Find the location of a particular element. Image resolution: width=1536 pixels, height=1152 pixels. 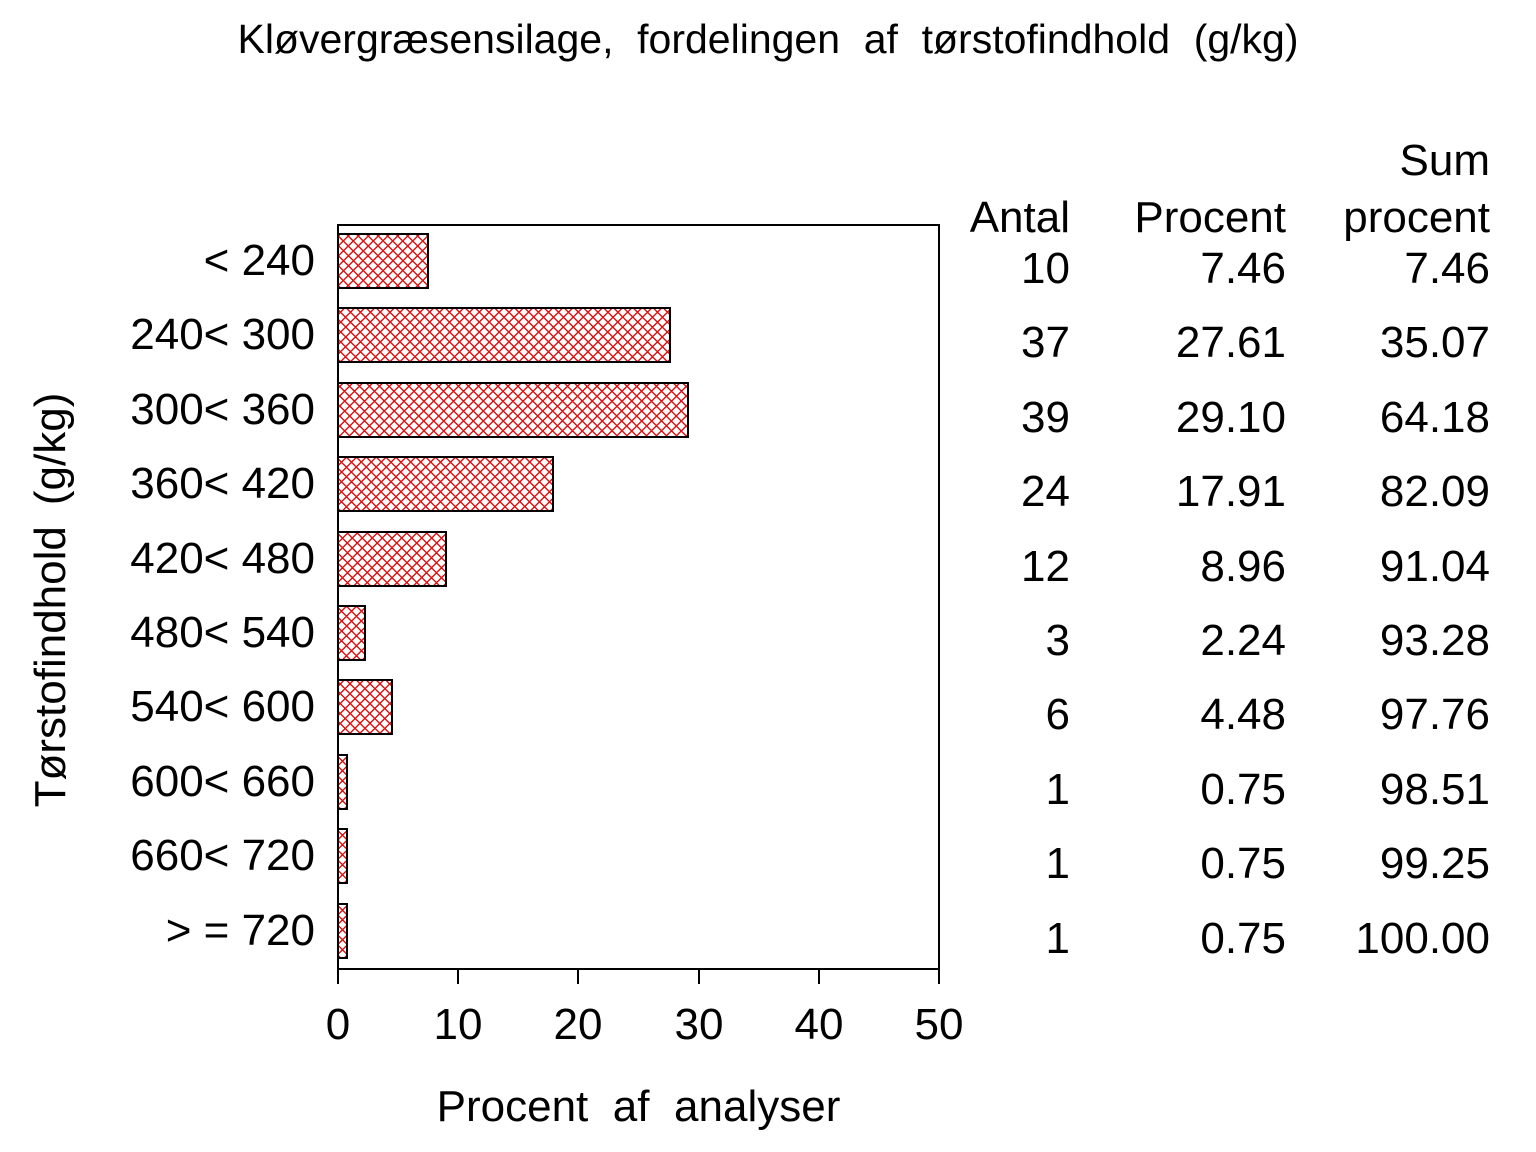

table-cell-sum: 35.07 is located at coordinates (1434, 342).